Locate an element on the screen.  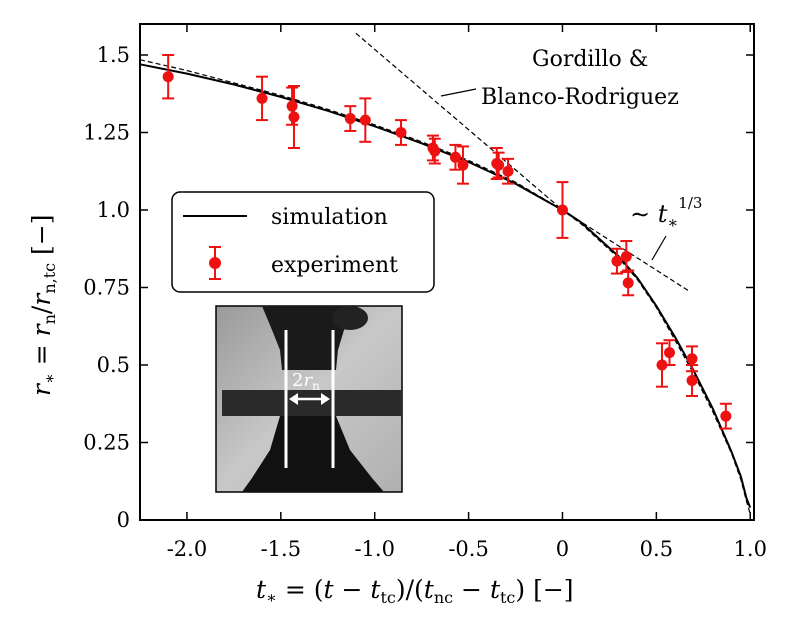
inset-arrowhead-right is located at coordinates (325, 399).